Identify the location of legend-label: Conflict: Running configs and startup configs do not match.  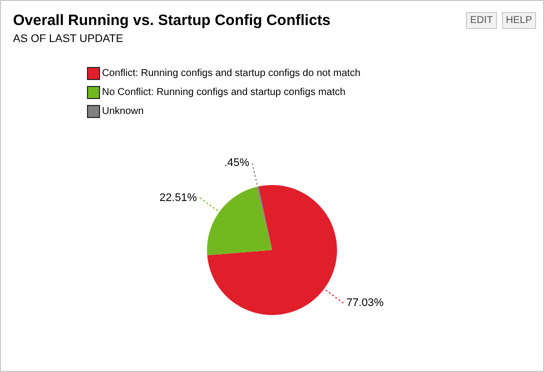
(231, 73).